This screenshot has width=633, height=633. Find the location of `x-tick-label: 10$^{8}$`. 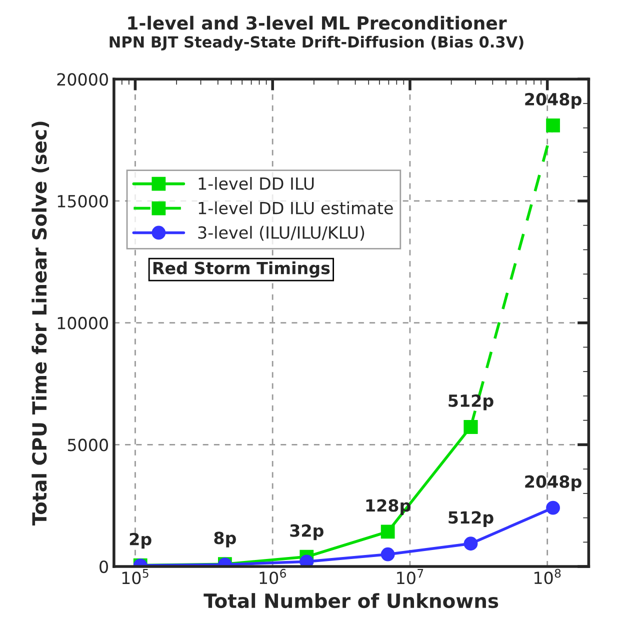

x-tick-label: 10$^{8}$ is located at coordinates (547, 576).